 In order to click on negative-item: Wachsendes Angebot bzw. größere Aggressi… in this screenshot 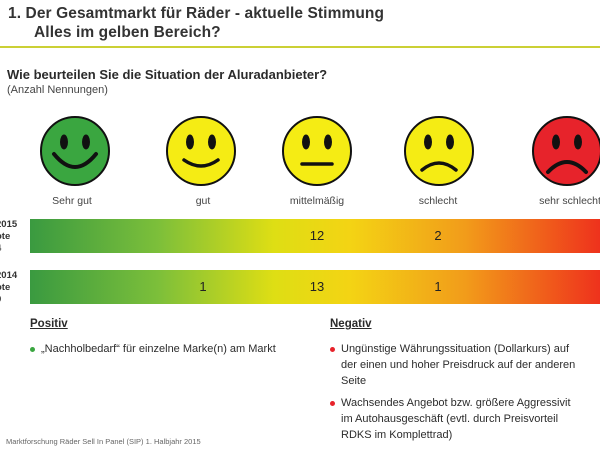, I will do `click(465, 420)`.